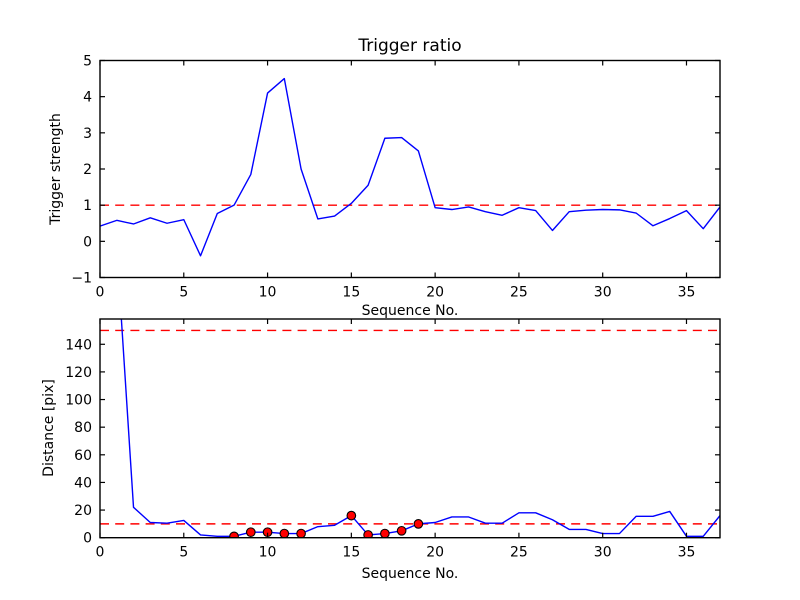 This screenshot has width=800, height=600. Describe the element at coordinates (410, 46) in the screenshot. I see `chart-title: Trigger ratio` at that location.